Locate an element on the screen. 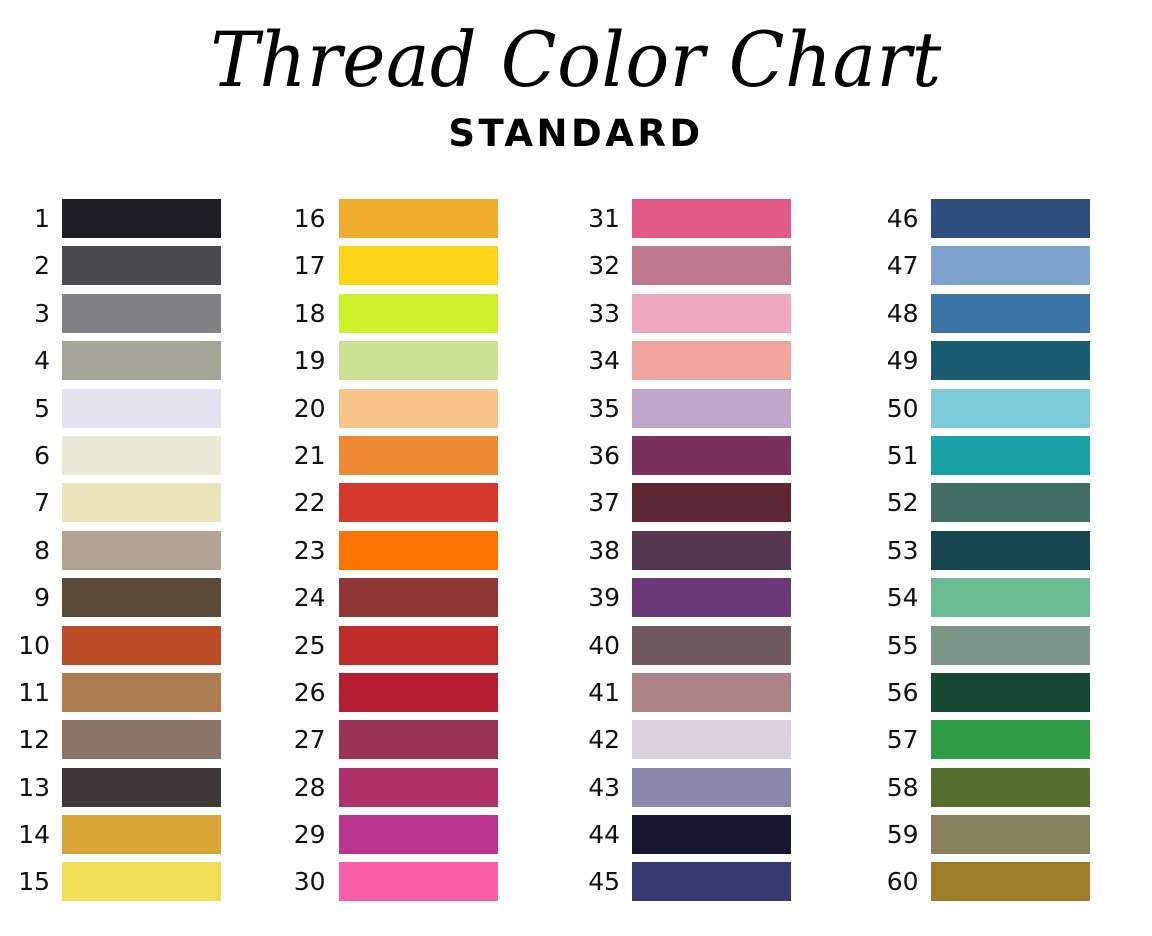 The width and height of the screenshot is (1152, 936). swatch-row: 1 is located at coordinates (142, 222).